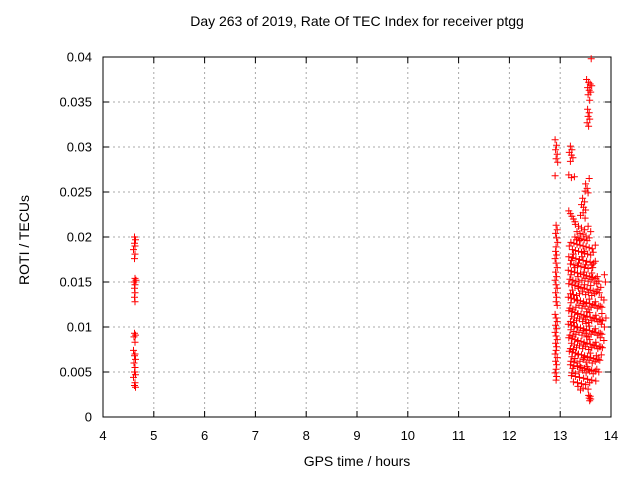  Describe the element at coordinates (153, 435) in the screenshot. I see `x-tick-label: 5` at that location.